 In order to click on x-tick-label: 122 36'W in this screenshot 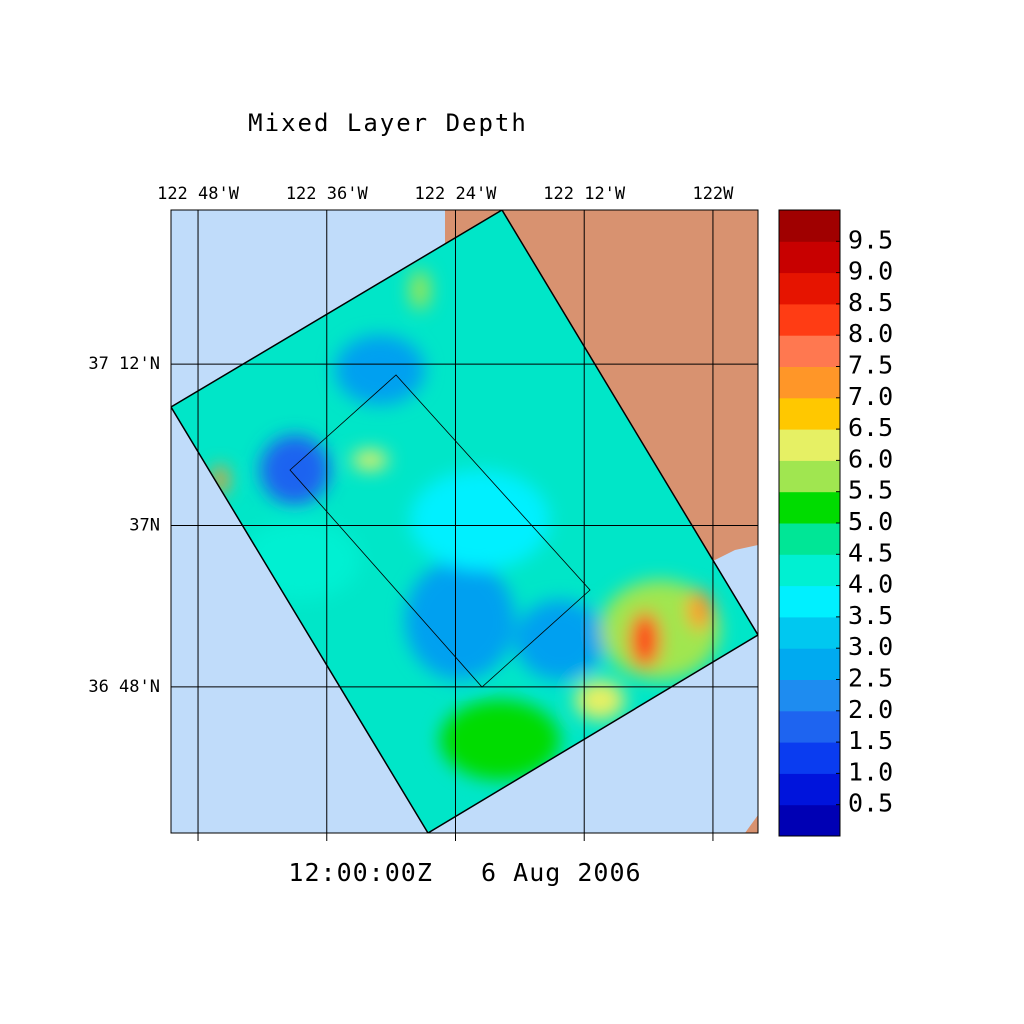, I will do `click(327, 194)`.